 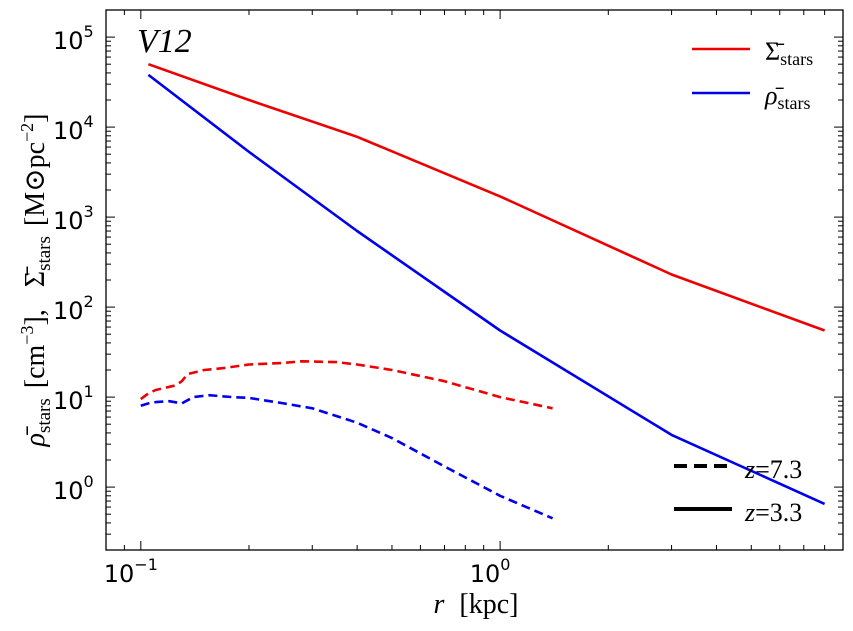 I want to click on legend-sigma-label: Σ̄stars, so click(x=789, y=53).